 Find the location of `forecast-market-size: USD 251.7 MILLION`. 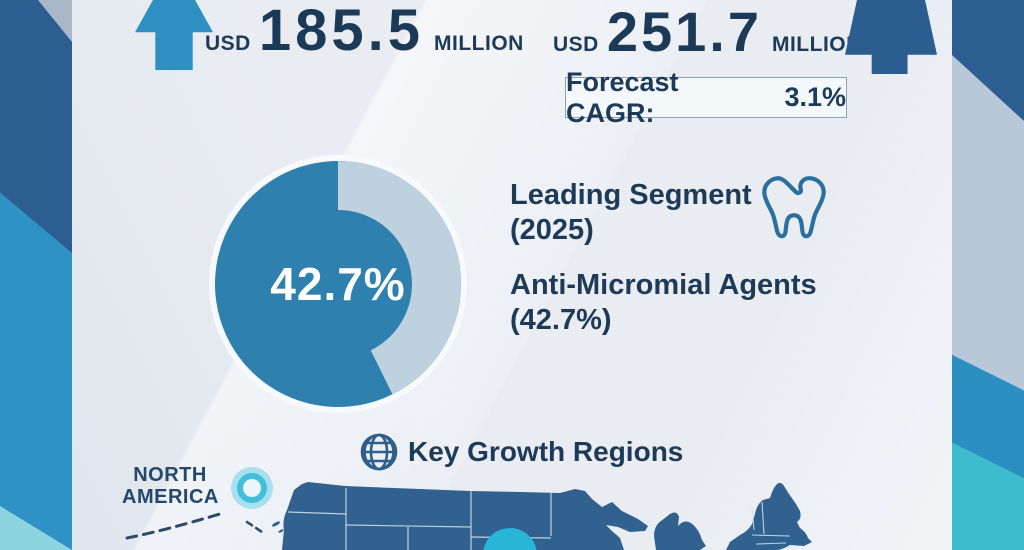

forecast-market-size: USD 251.7 MILLION is located at coordinates (707, 32).